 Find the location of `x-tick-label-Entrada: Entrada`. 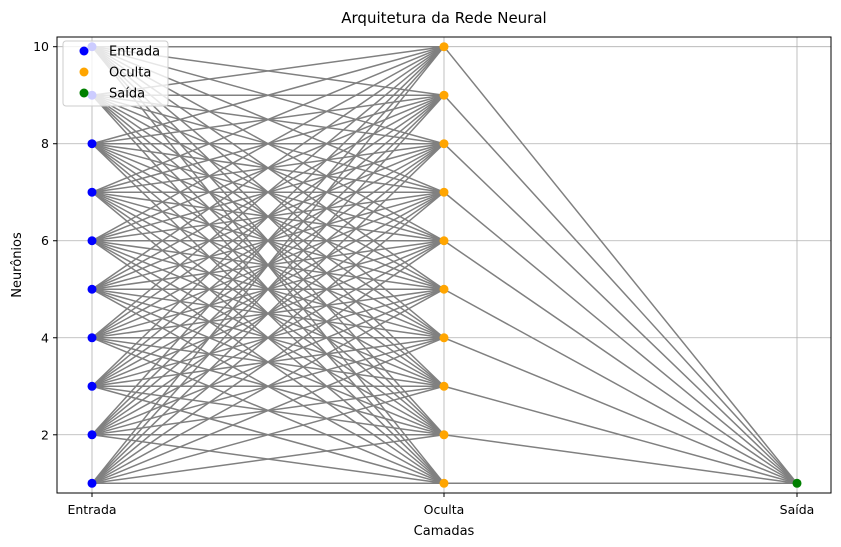

x-tick-label-Entrada: Entrada is located at coordinates (91, 509).